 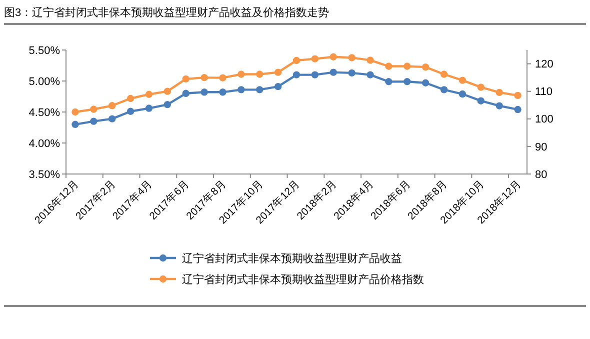 I want to click on chart-title: 图3：辽宁省封闭式非保本预期收益型理财产品收益及价格指数走势, so click(x=167, y=12).